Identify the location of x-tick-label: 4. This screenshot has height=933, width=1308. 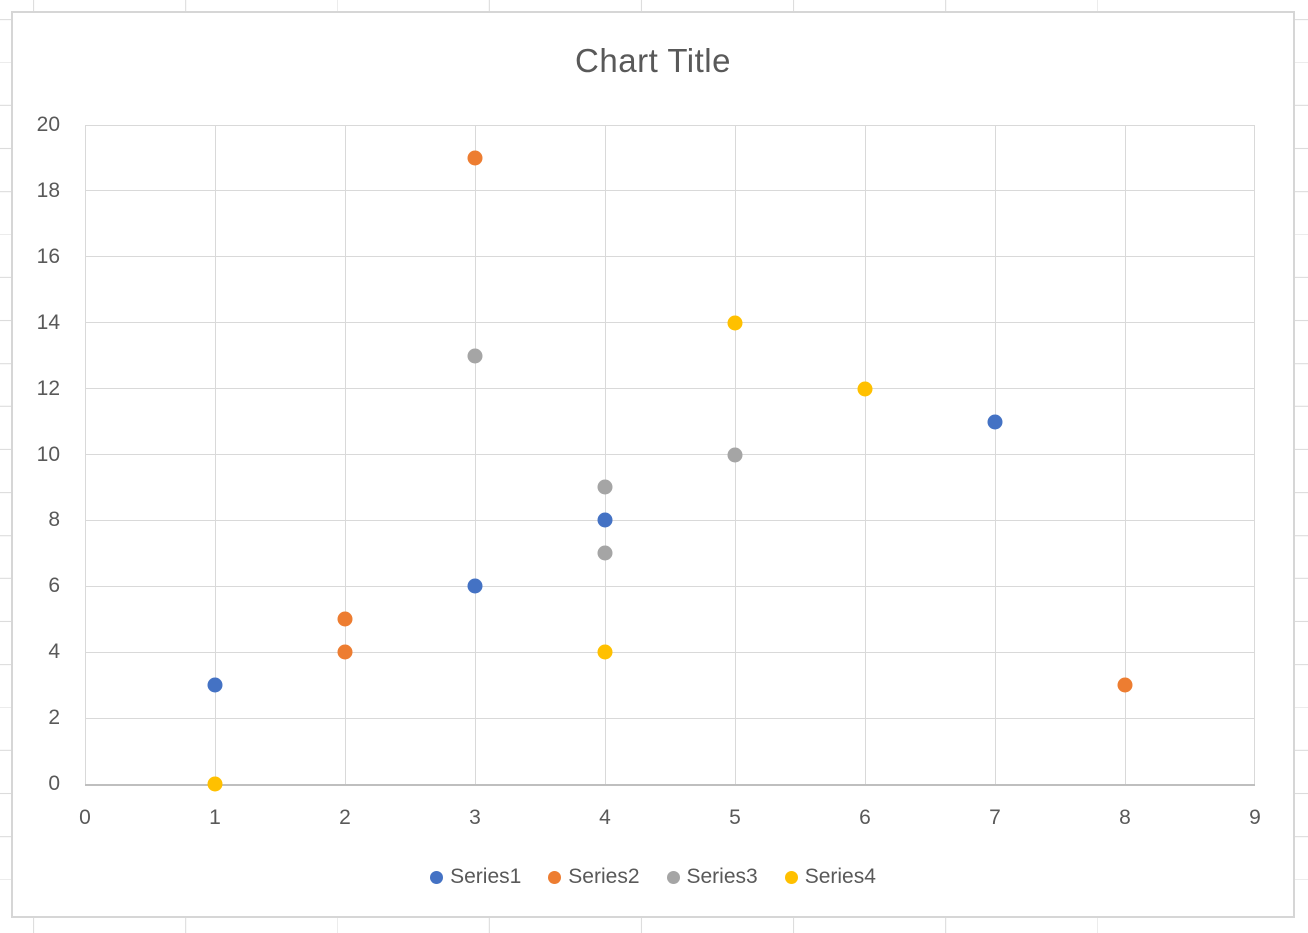
(605, 817).